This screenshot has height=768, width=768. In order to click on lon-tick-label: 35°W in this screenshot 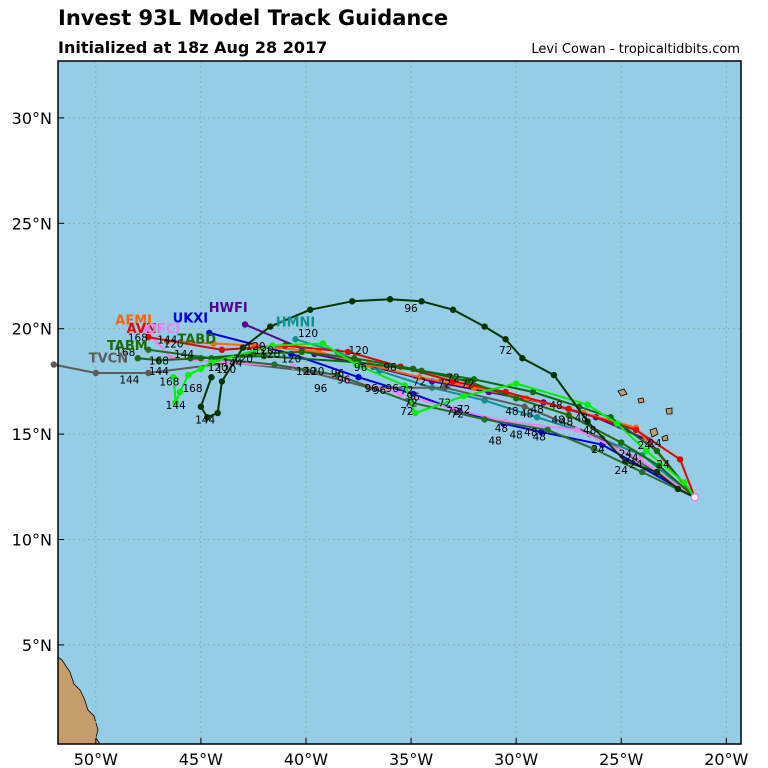, I will do `click(411, 759)`.